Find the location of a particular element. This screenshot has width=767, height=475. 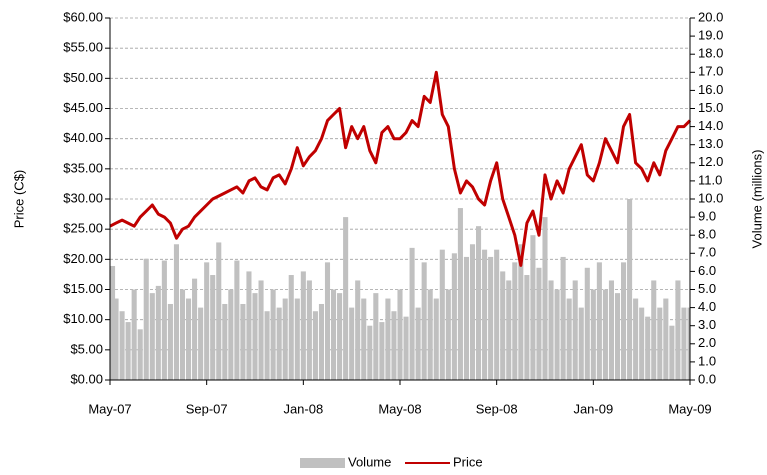

x-tick-label: May-07 is located at coordinates (109, 408).